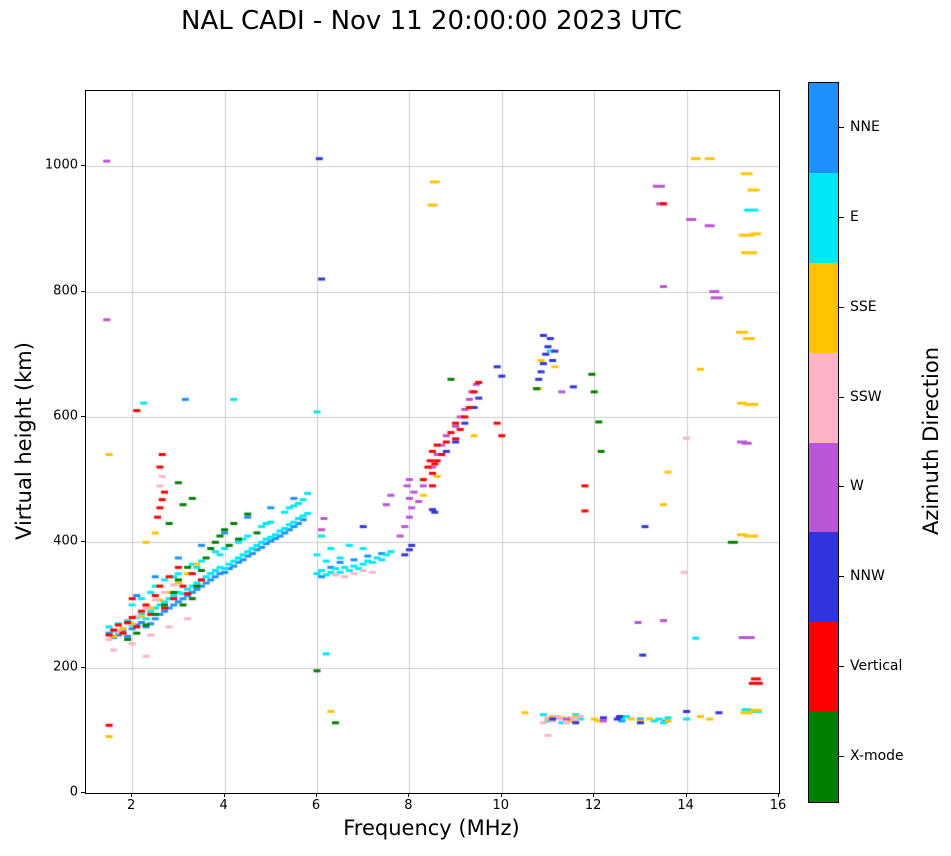 This screenshot has height=856, width=951. I want to click on x-tick-label: 16, so click(778, 805).